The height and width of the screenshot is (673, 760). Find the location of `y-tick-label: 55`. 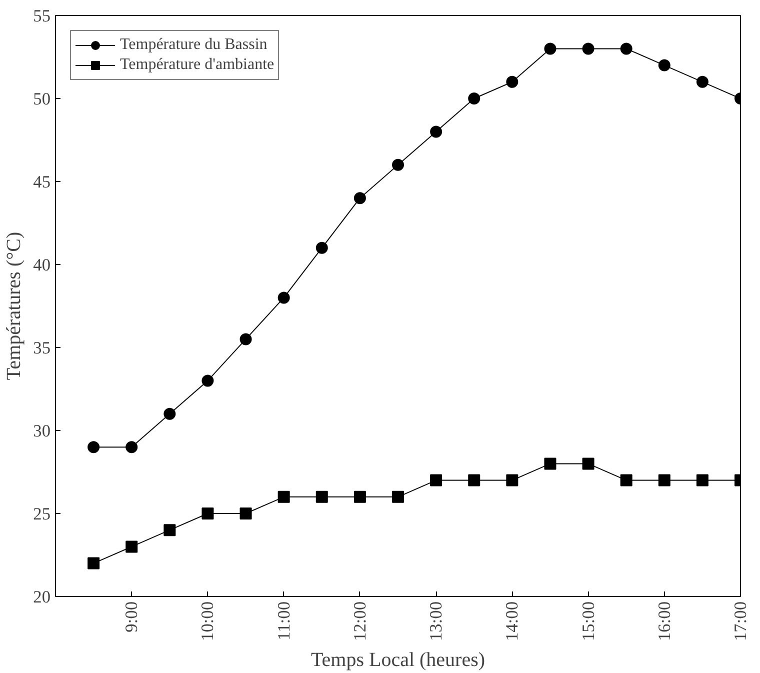

y-tick-label: 55 is located at coordinates (41, 16).